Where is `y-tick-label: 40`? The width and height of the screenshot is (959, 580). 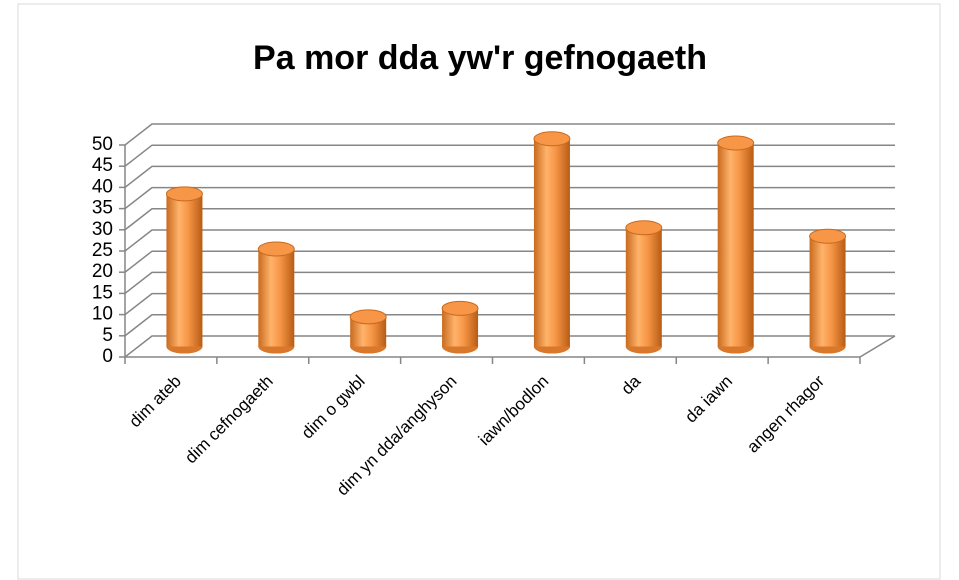 y-tick-label: 40 is located at coordinates (102, 186).